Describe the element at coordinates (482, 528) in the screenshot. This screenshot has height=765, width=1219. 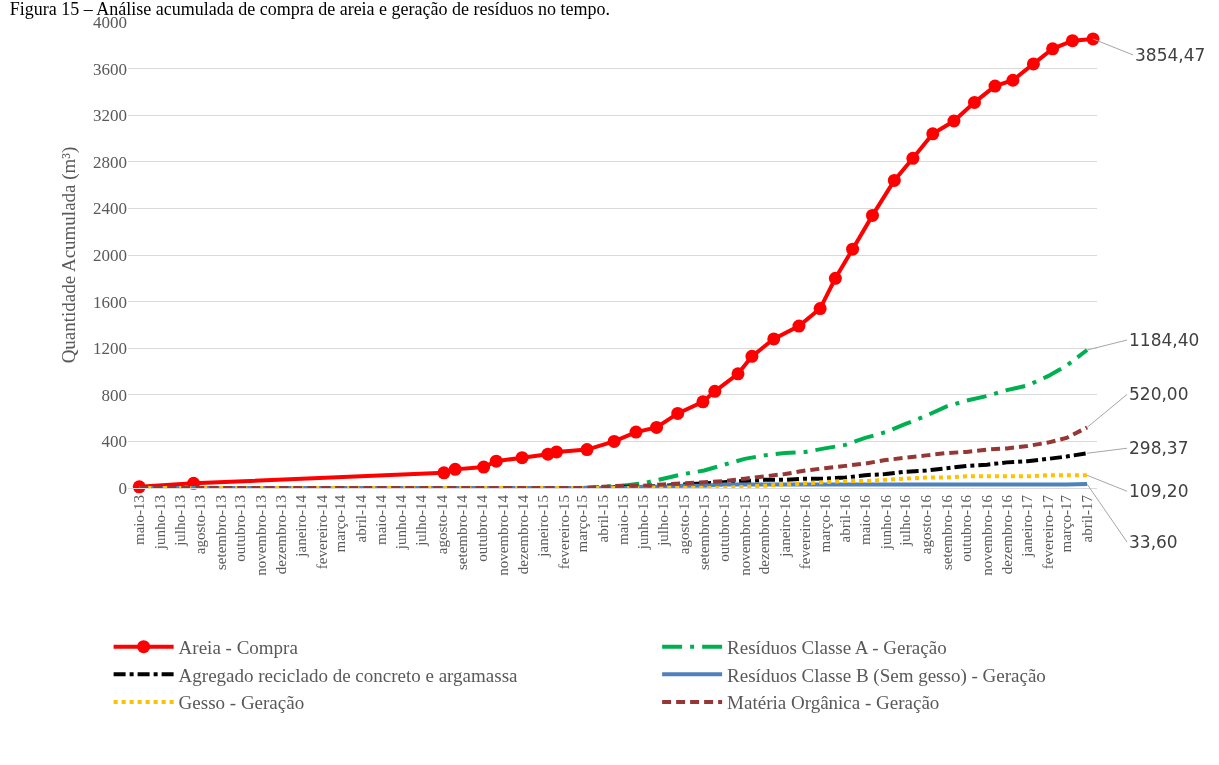
I see `x-tick-label: outubro-14` at that location.